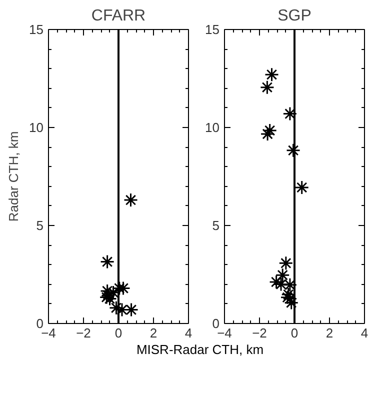 This screenshot has height=397, width=387. What do you see at coordinates (200, 350) in the screenshot?
I see `x-axis-title: MISR-Radar CTH, km` at bounding box center [200, 350].